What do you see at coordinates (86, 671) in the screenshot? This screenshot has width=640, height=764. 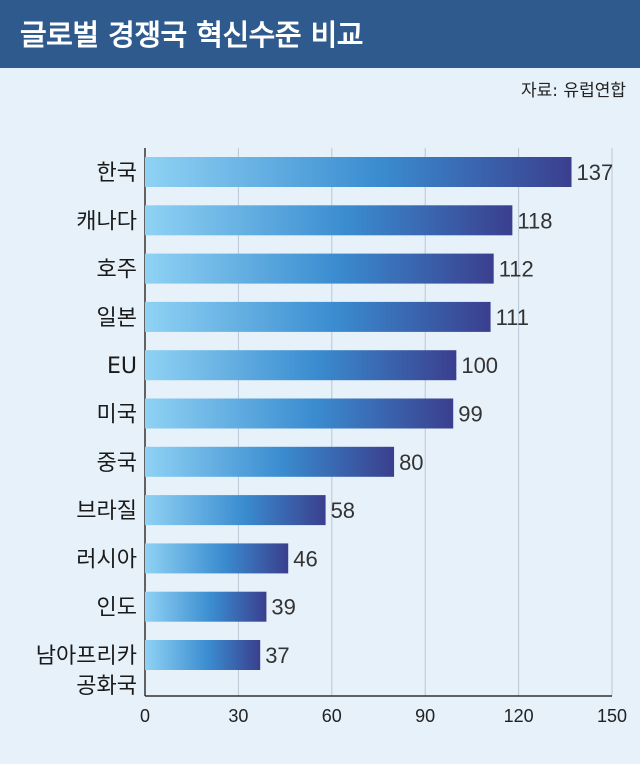 I see `category-label: 남아프리카 공화국` at bounding box center [86, 671].